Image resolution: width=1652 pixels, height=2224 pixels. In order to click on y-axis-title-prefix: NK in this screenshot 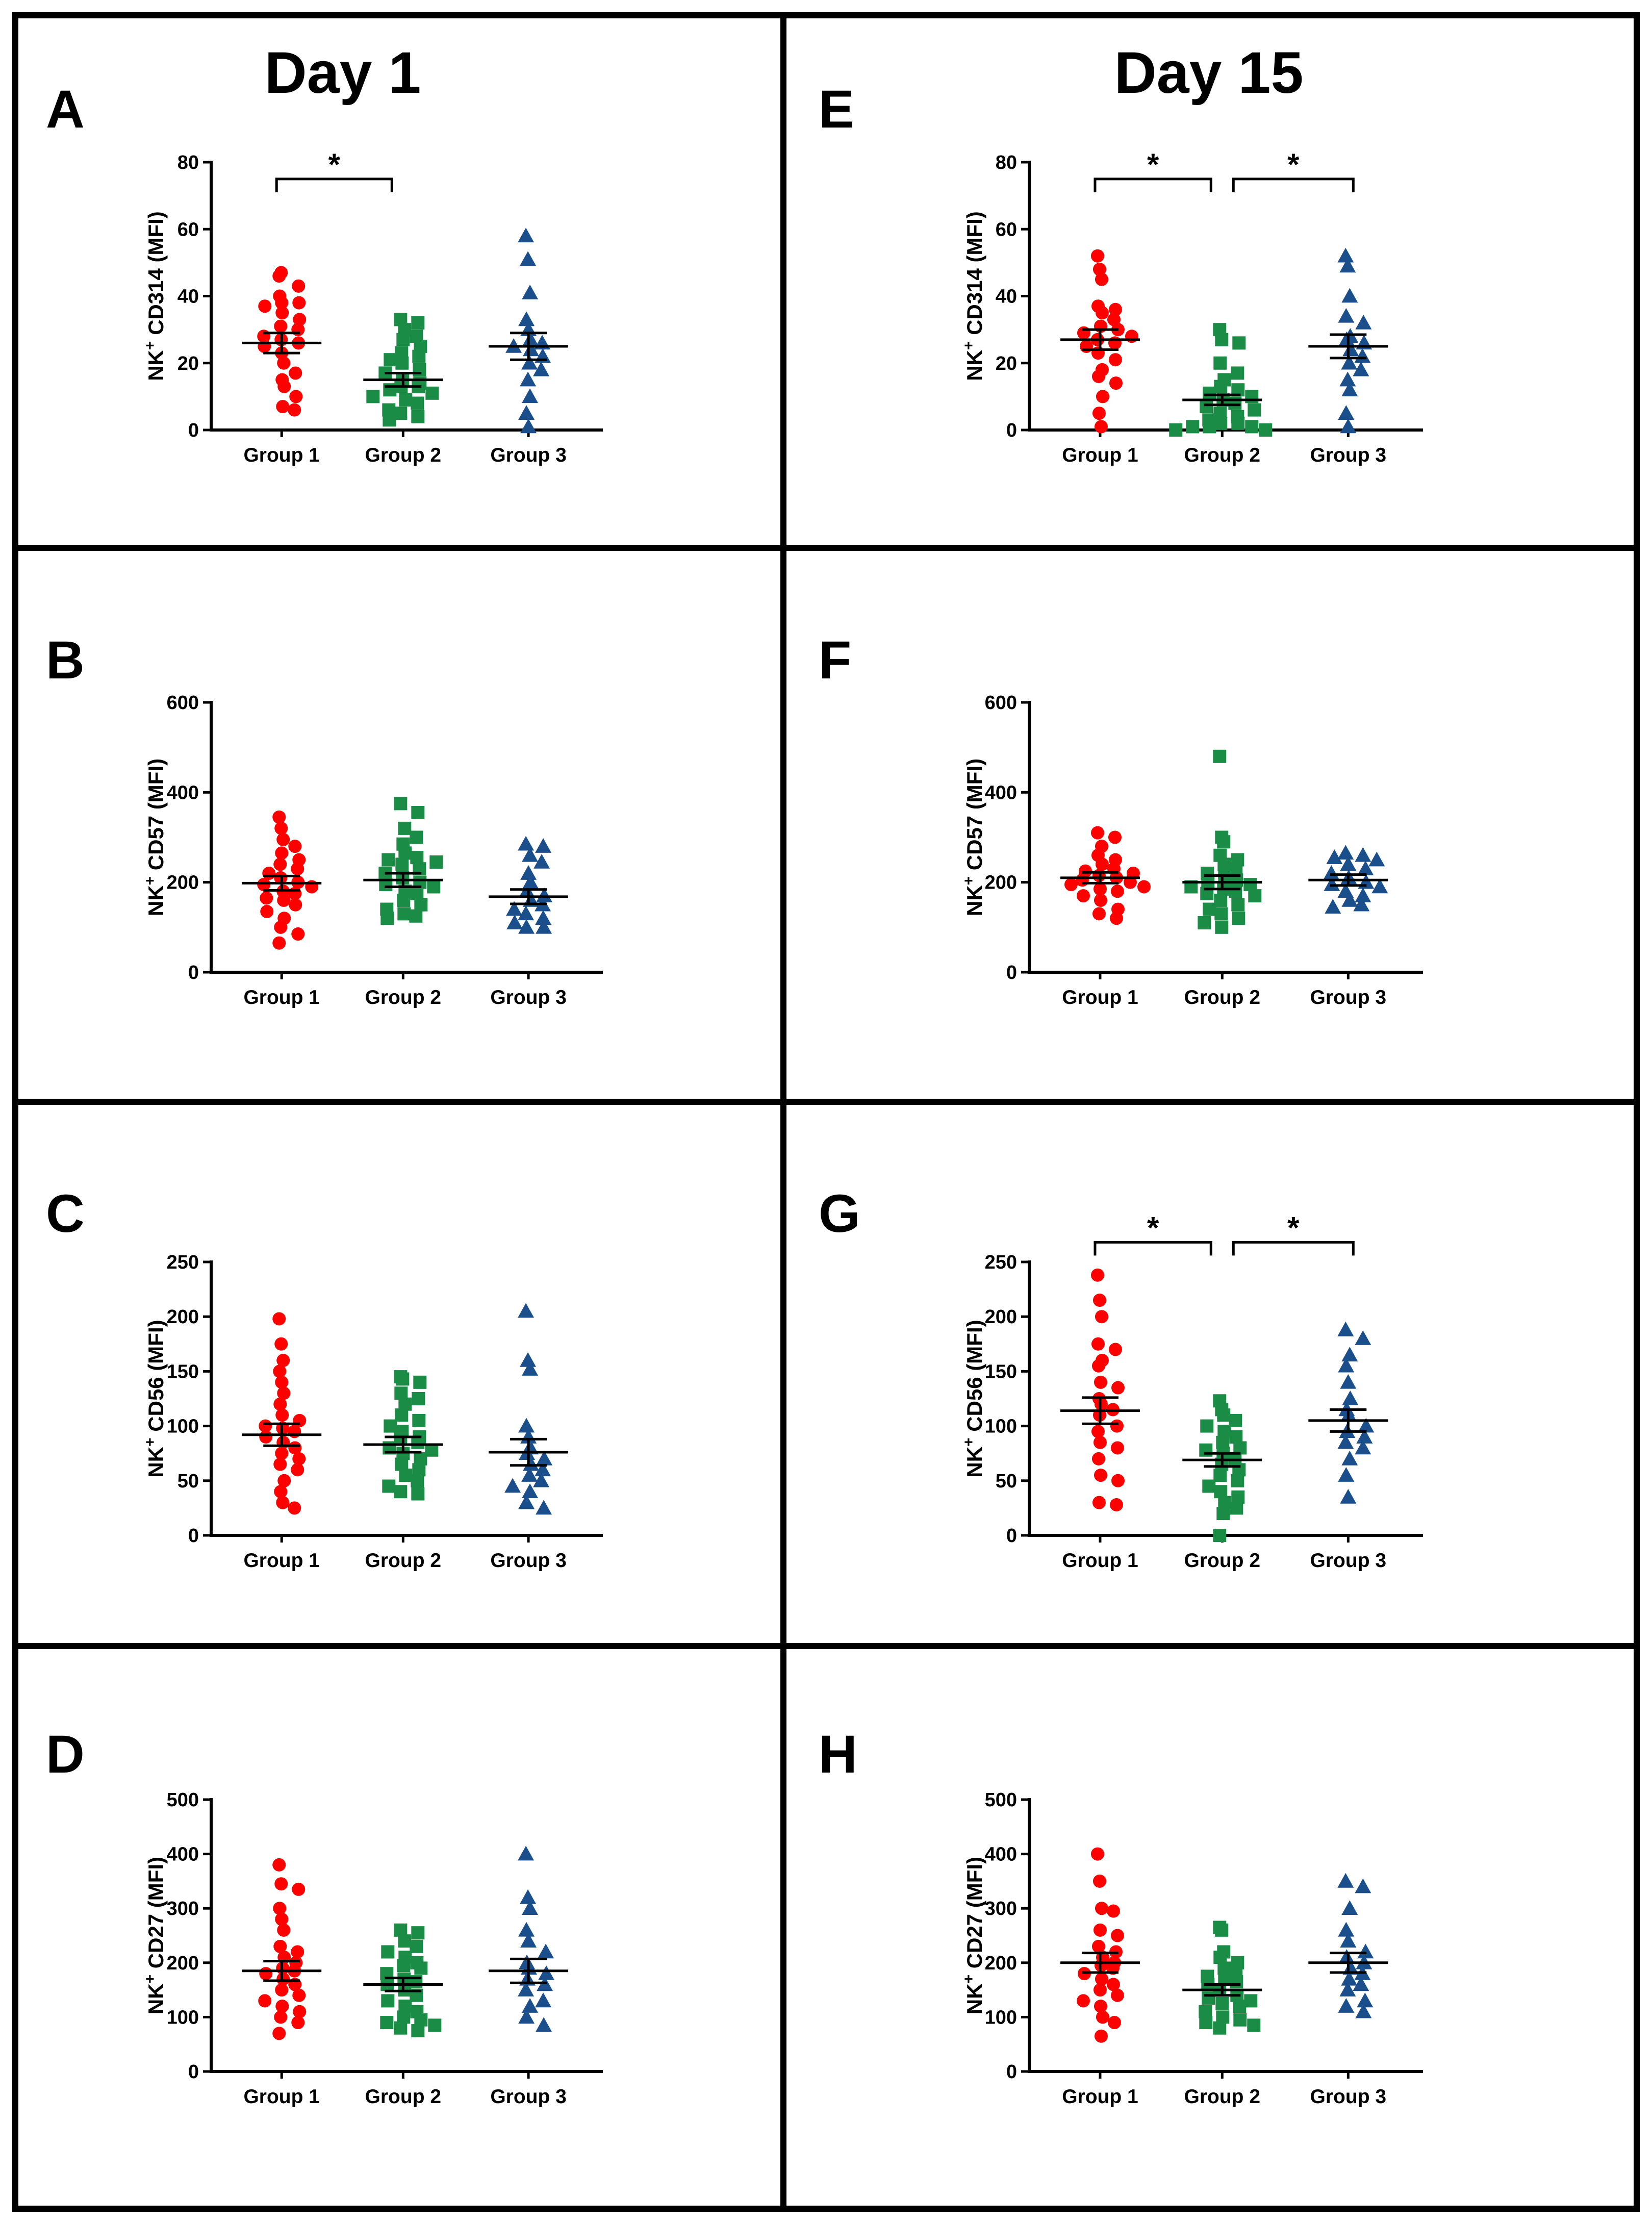, I will do `click(974, 366)`.